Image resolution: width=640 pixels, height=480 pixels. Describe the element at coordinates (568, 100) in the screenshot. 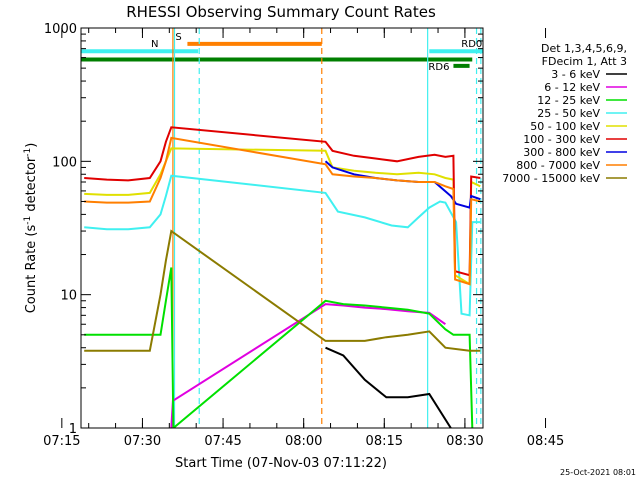

I see `legend-label-12-25-kev: 12 - 25 keV` at that location.